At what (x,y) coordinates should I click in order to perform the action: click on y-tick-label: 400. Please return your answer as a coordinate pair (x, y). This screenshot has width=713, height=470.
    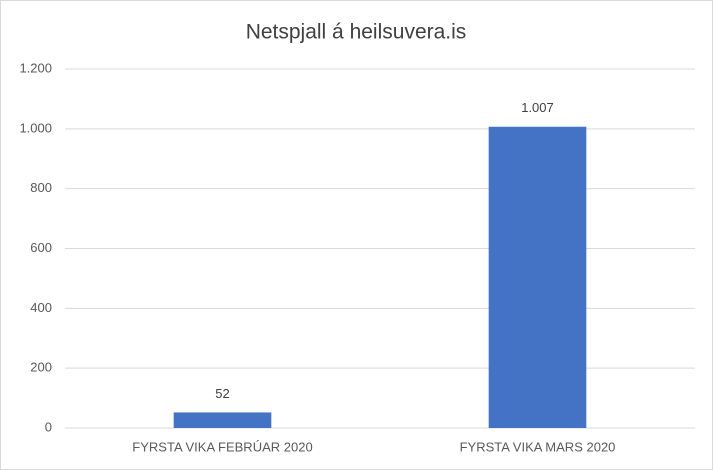
    Looking at the image, I should click on (41, 307).